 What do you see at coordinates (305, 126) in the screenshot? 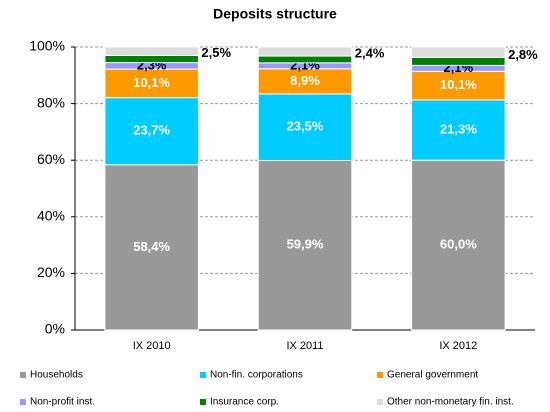
I see `data-label: 23,5%` at bounding box center [305, 126].